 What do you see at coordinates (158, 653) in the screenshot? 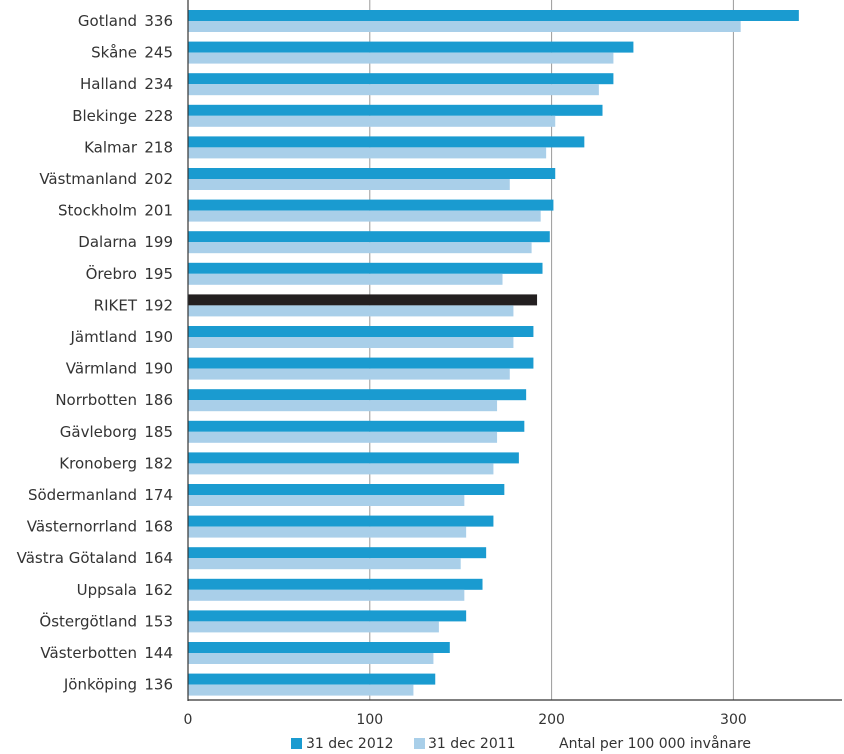
I see `value-label-20: 144` at bounding box center [158, 653].